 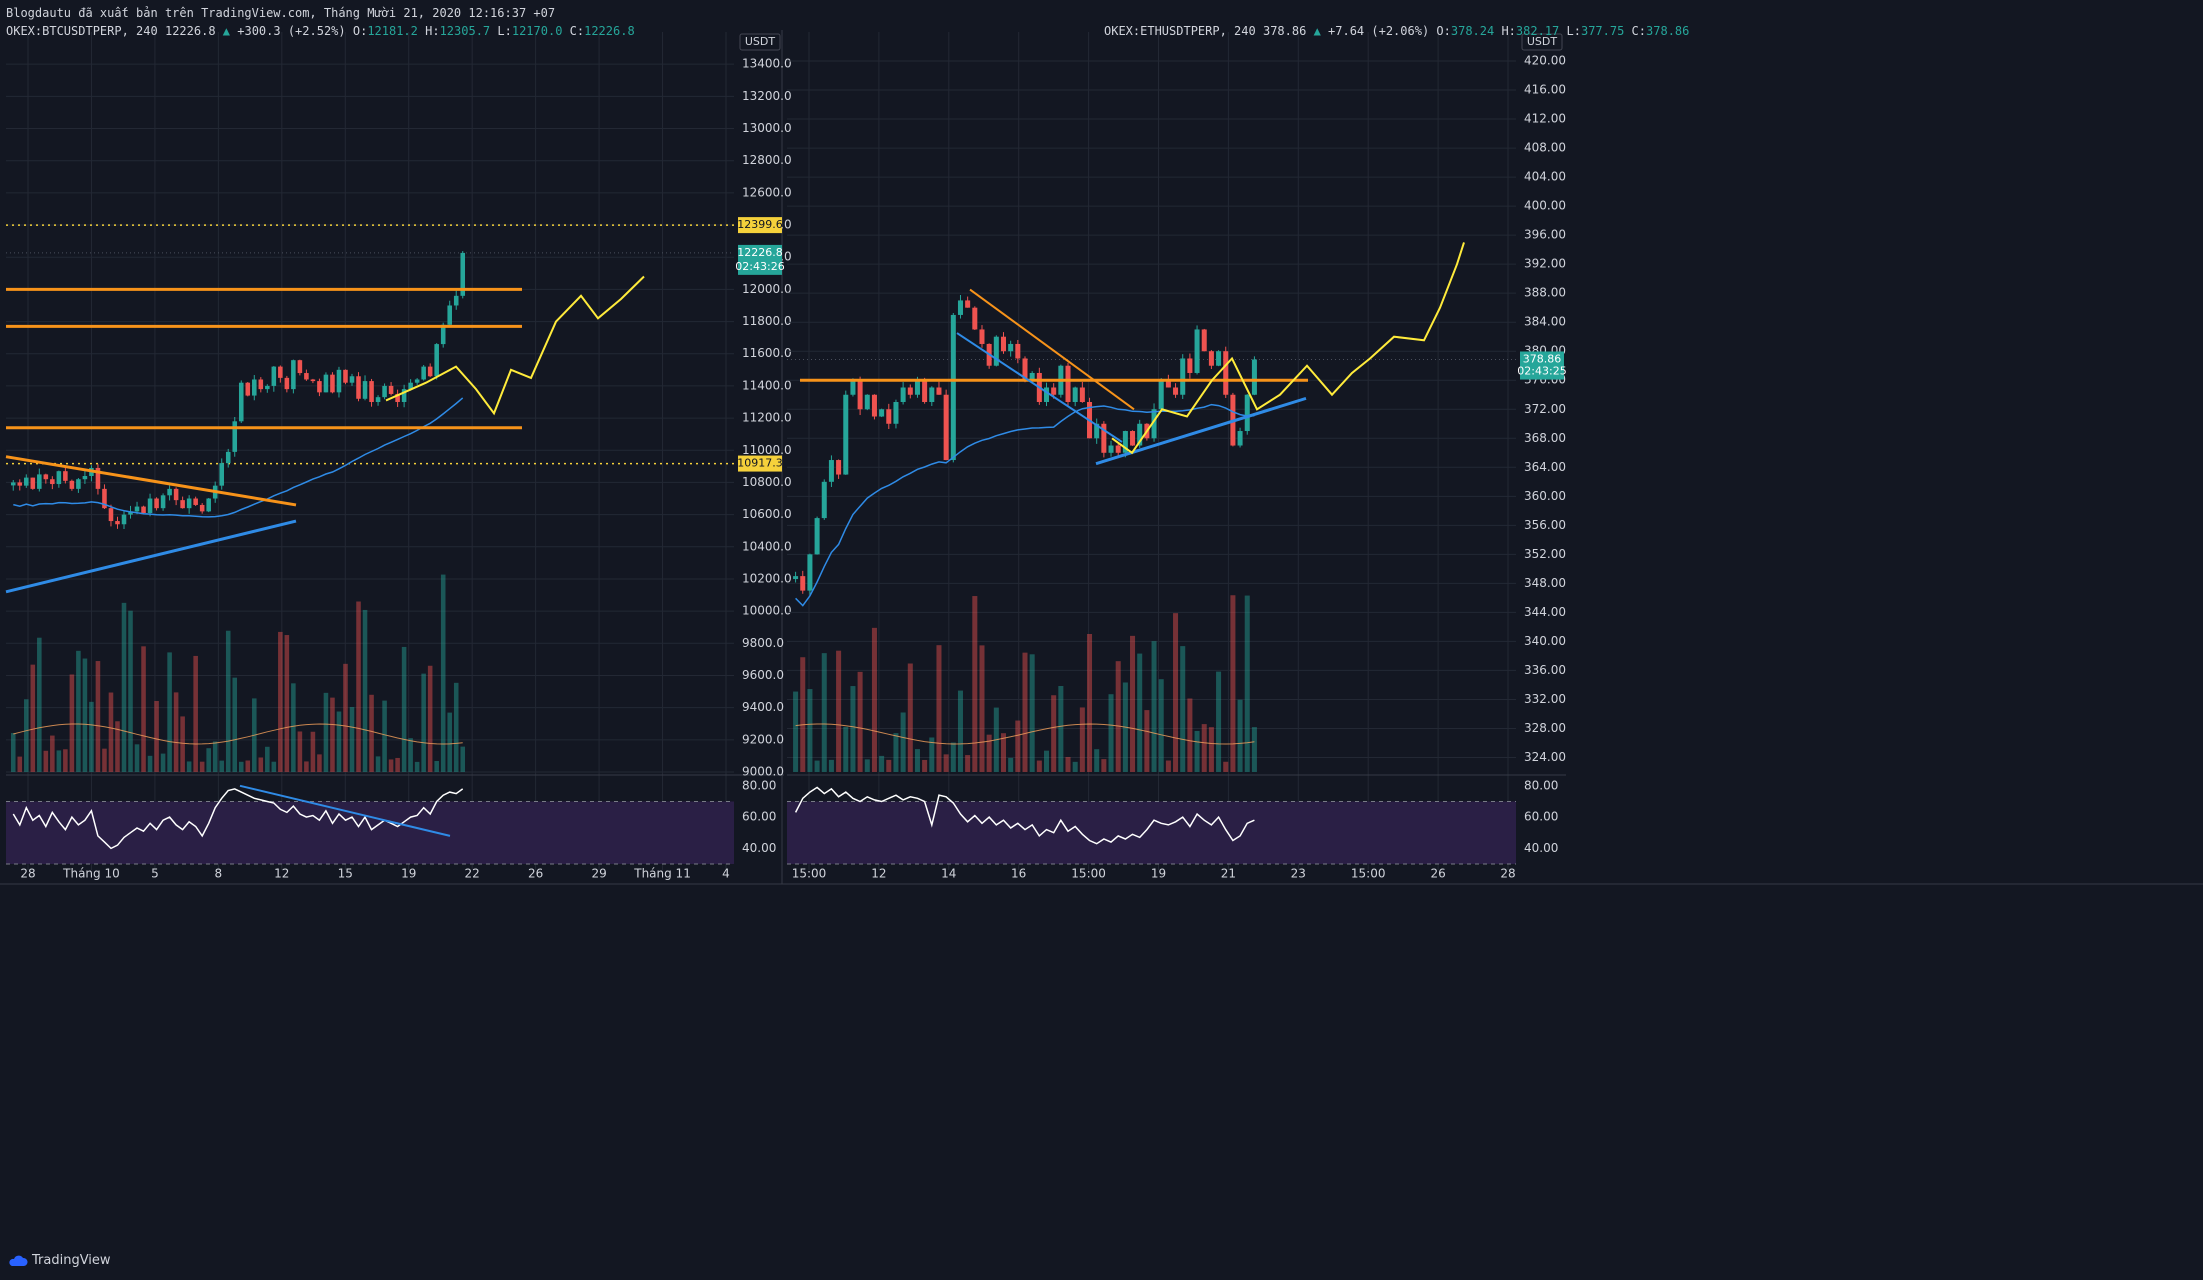 What do you see at coordinates (345, 810) in the screenshot?
I see `btc-rsi-divergence-line` at bounding box center [345, 810].